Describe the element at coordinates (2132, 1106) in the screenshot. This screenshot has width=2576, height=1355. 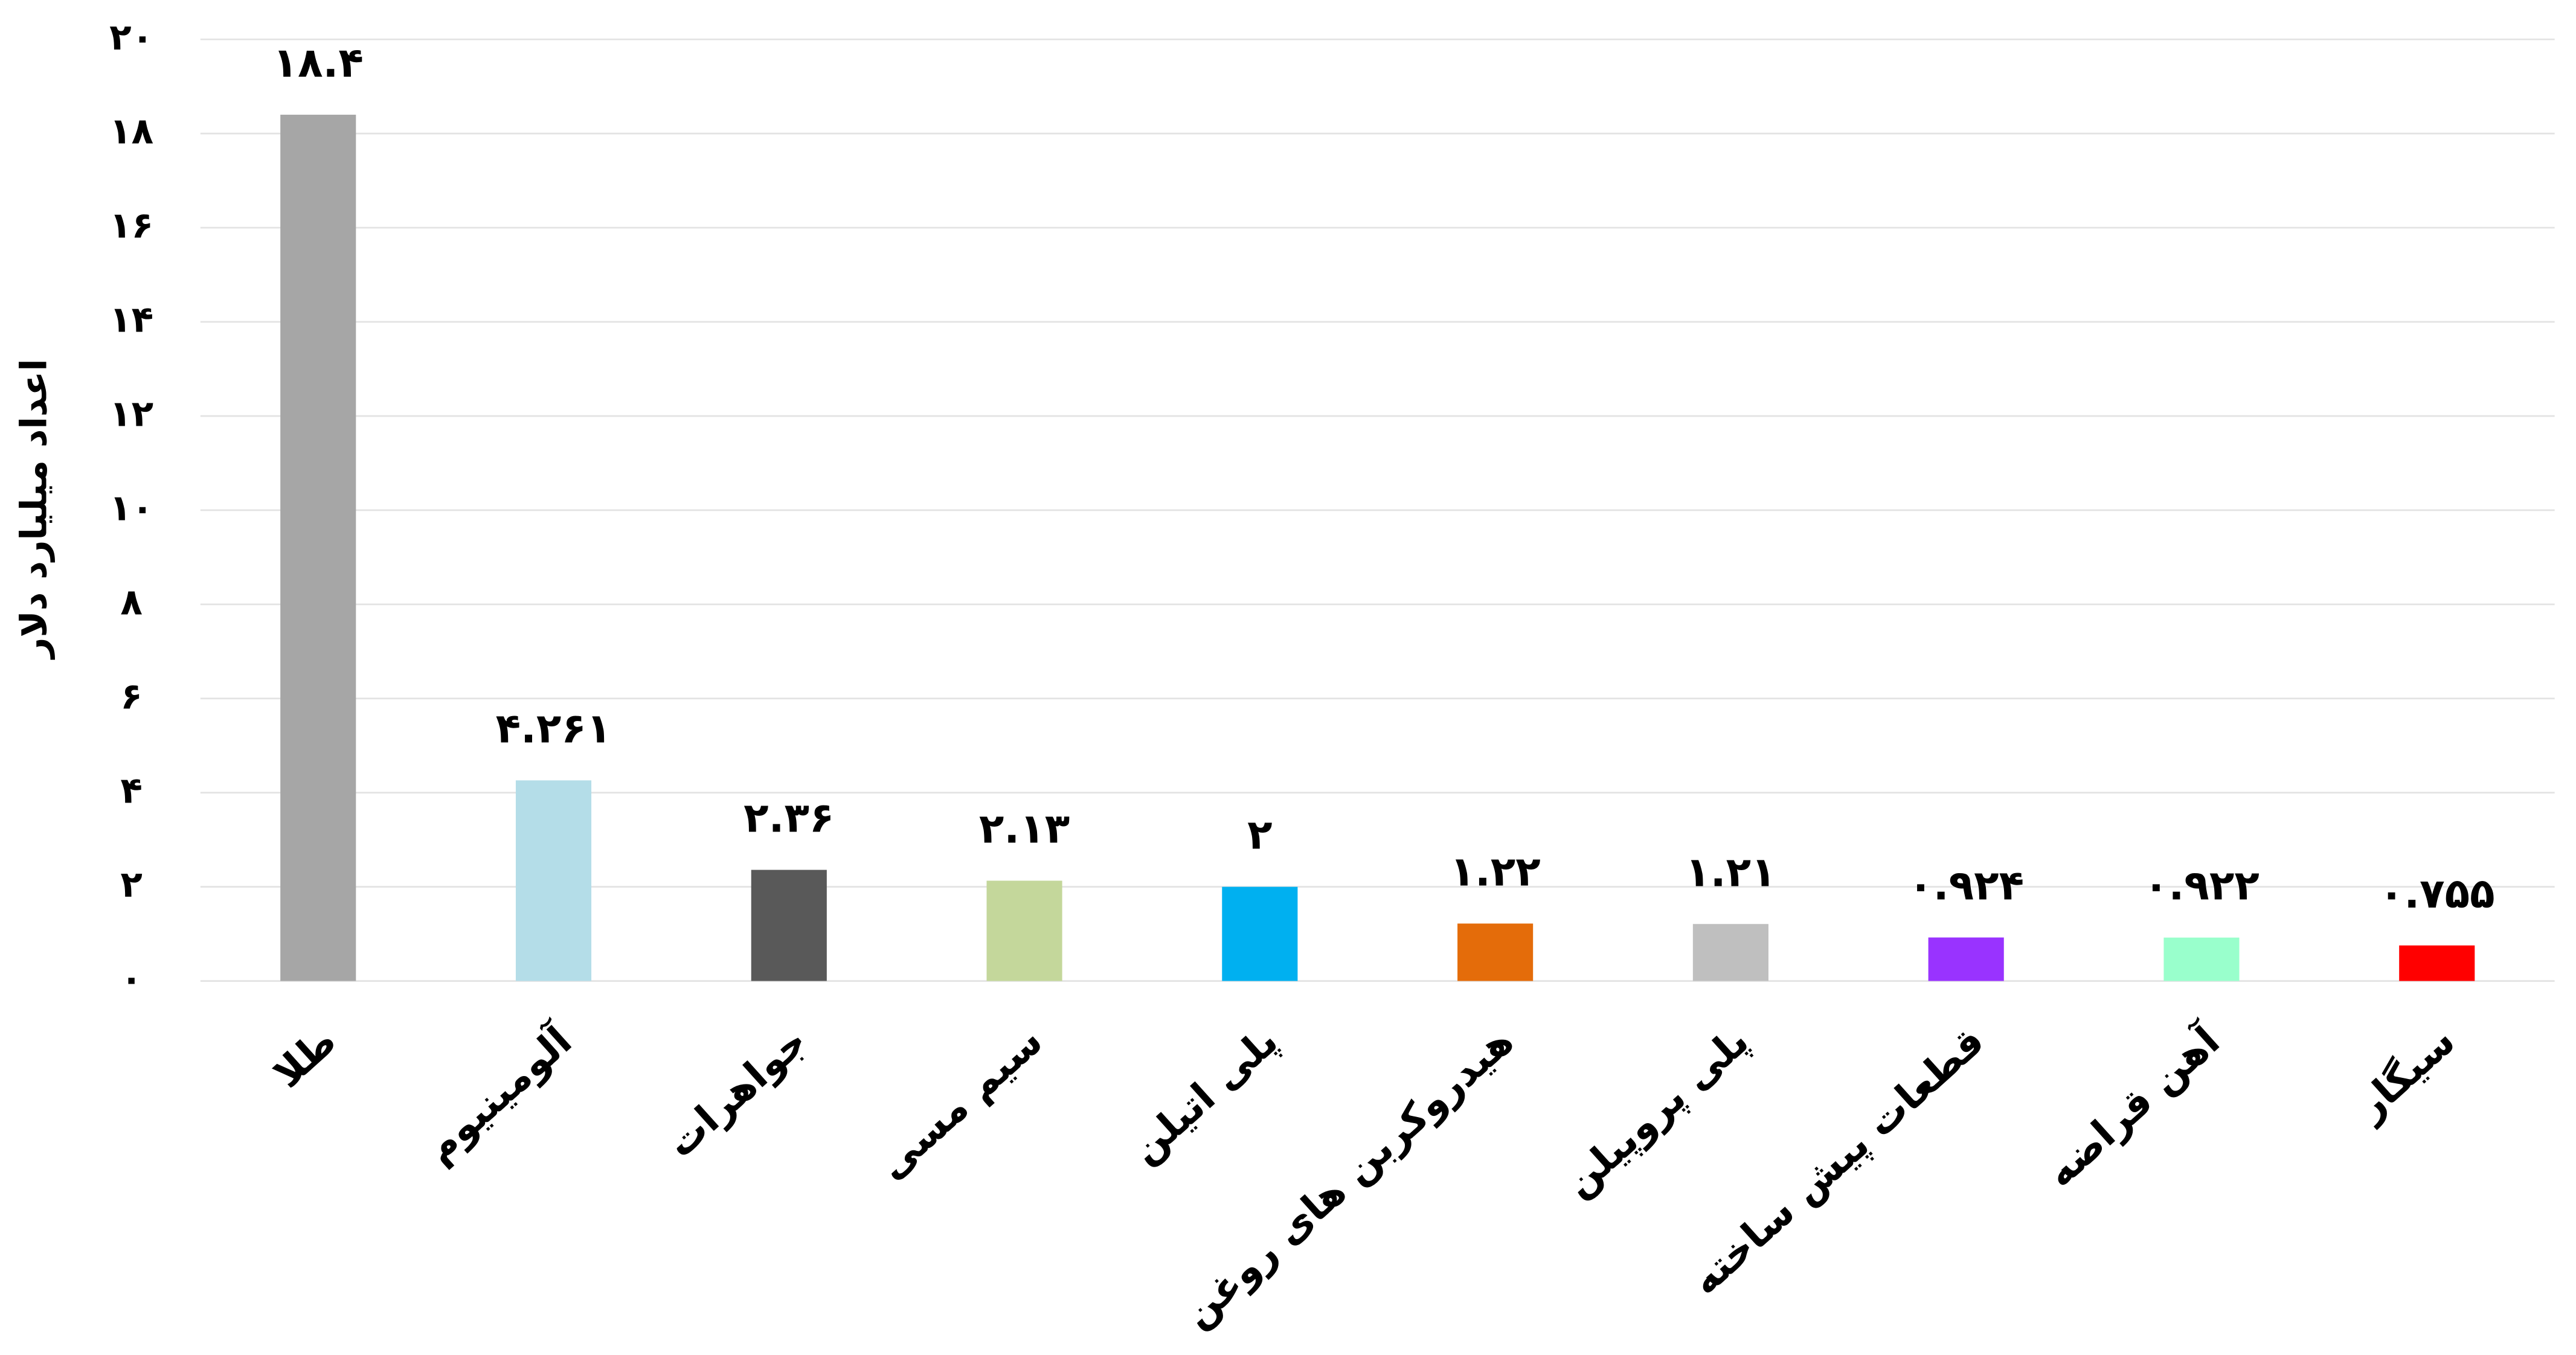
I see `x-tick-label: آهن قراضه` at that location.